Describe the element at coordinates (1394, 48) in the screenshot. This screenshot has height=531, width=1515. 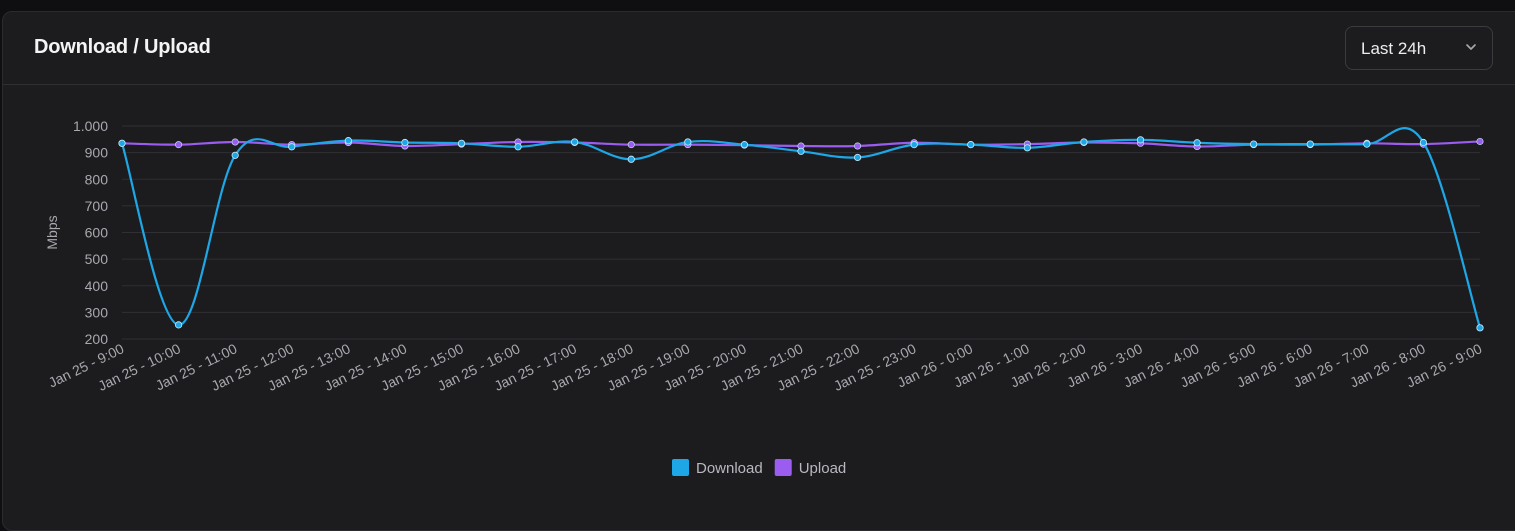
I see `time-range-value: Last 24h` at that location.